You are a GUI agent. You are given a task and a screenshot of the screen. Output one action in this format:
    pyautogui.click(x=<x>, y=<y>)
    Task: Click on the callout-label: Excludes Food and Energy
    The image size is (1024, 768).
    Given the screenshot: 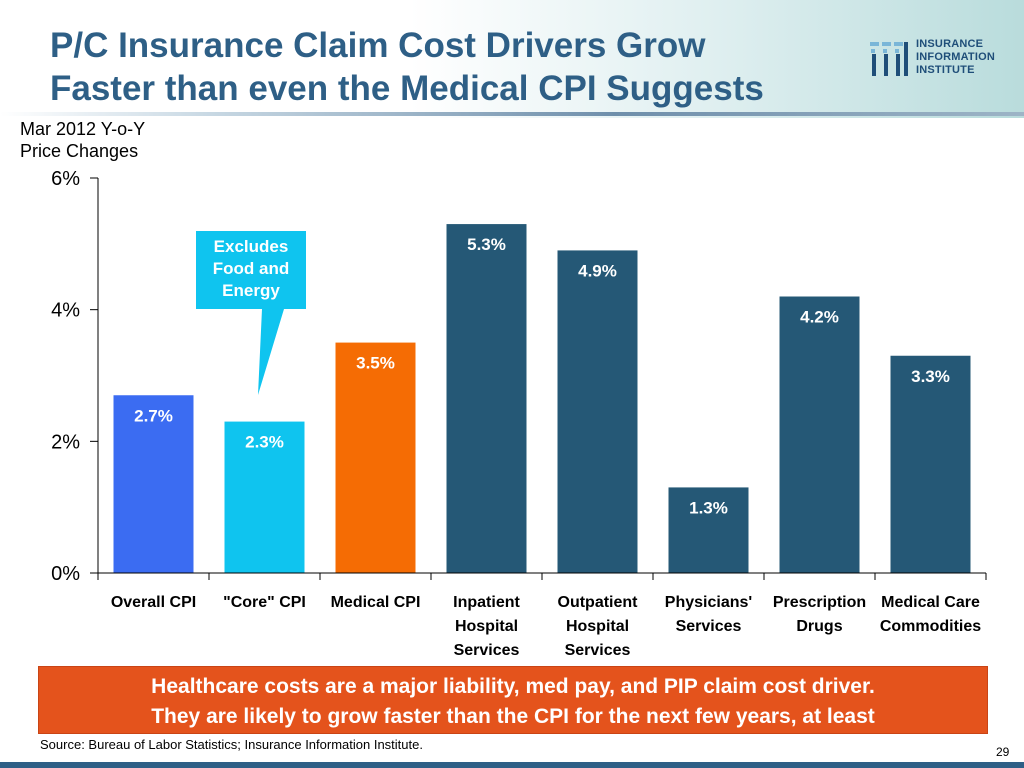 What is the action you would take?
    pyautogui.click(x=251, y=269)
    